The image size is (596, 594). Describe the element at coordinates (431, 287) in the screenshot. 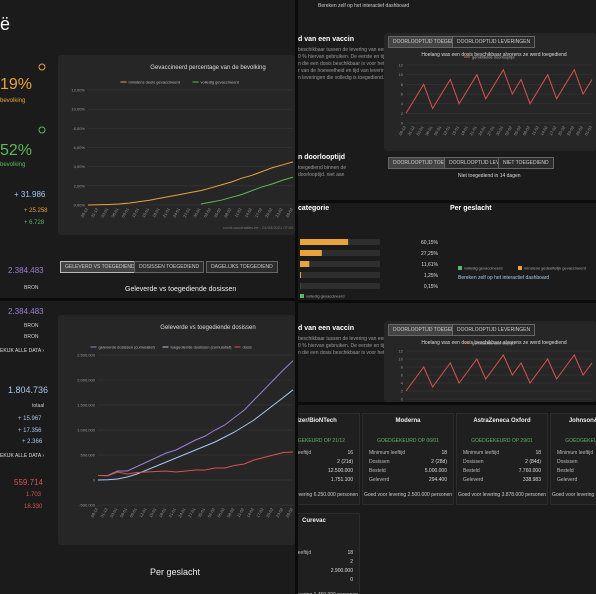

I see `value-label: 0,15%` at that location.